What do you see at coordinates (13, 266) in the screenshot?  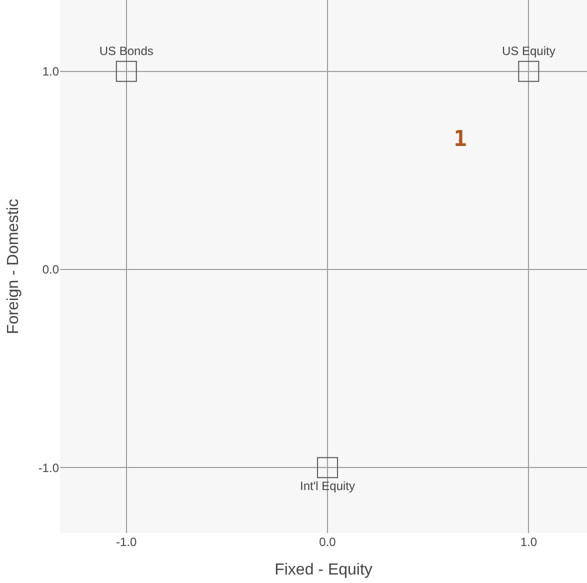 I see `y-axis-title: Foreign - Domestic` at bounding box center [13, 266].